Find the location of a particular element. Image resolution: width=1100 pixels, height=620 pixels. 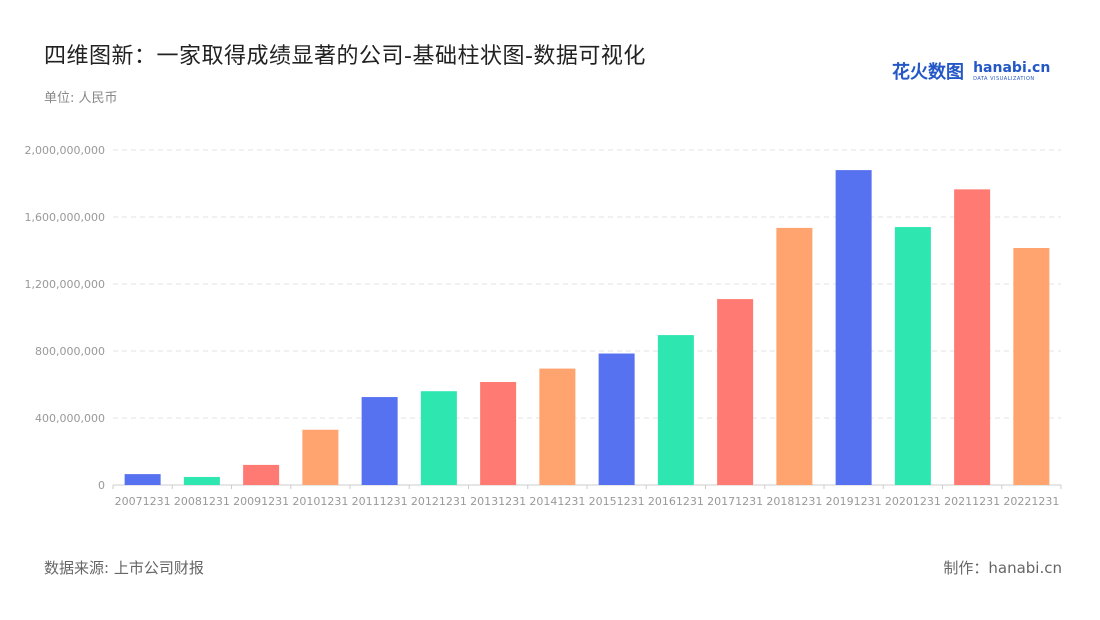

x-tick-label: 20221231 is located at coordinates (1031, 501).